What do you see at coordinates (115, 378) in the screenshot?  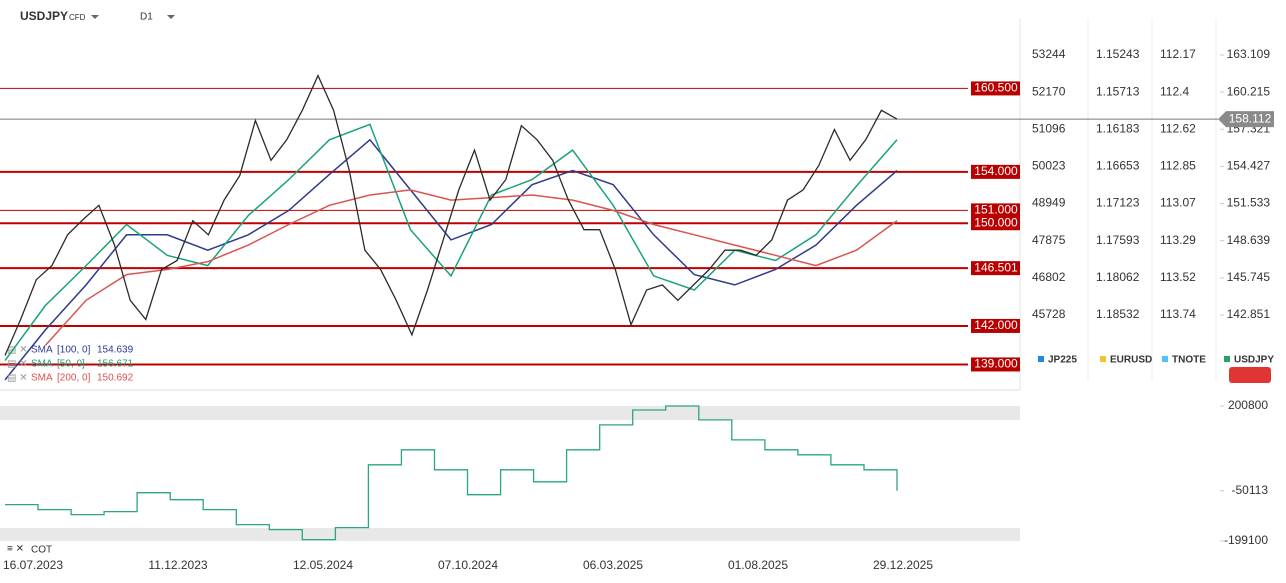 I see `sma-legend-value: 150.692` at bounding box center [115, 378].